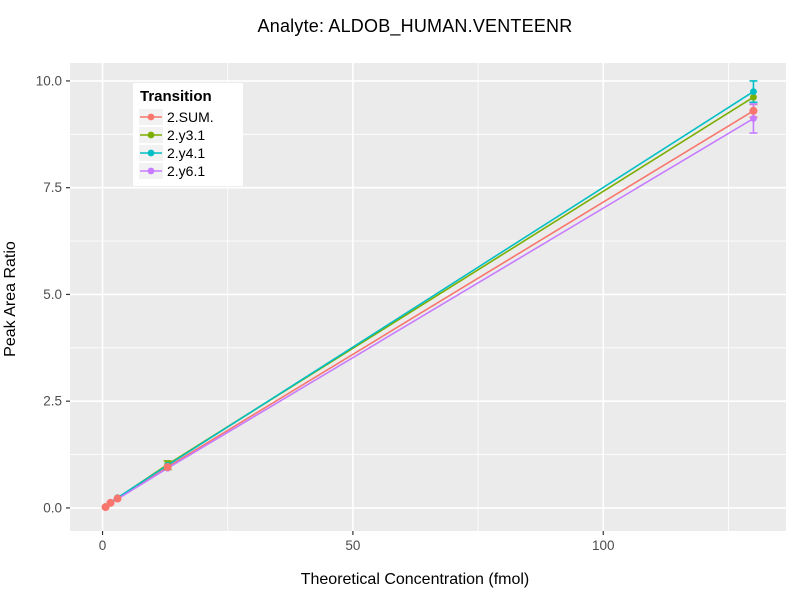 This screenshot has height=600, width=800. I want to click on chart-title: Analyte: ALDOB_HUMAN.VENTEENR, so click(415, 26).